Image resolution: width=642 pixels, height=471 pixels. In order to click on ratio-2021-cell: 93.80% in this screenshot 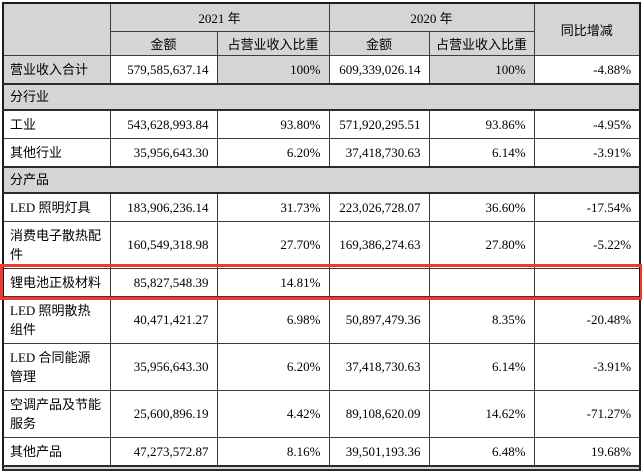, I will do `click(273, 124)`.